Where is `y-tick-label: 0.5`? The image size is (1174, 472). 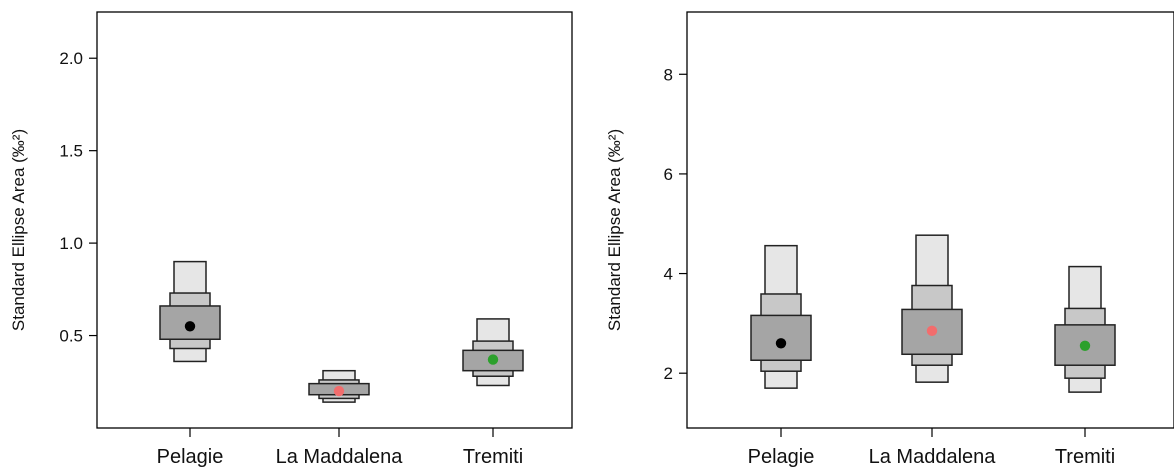
y-tick-label: 0.5 is located at coordinates (71, 336).